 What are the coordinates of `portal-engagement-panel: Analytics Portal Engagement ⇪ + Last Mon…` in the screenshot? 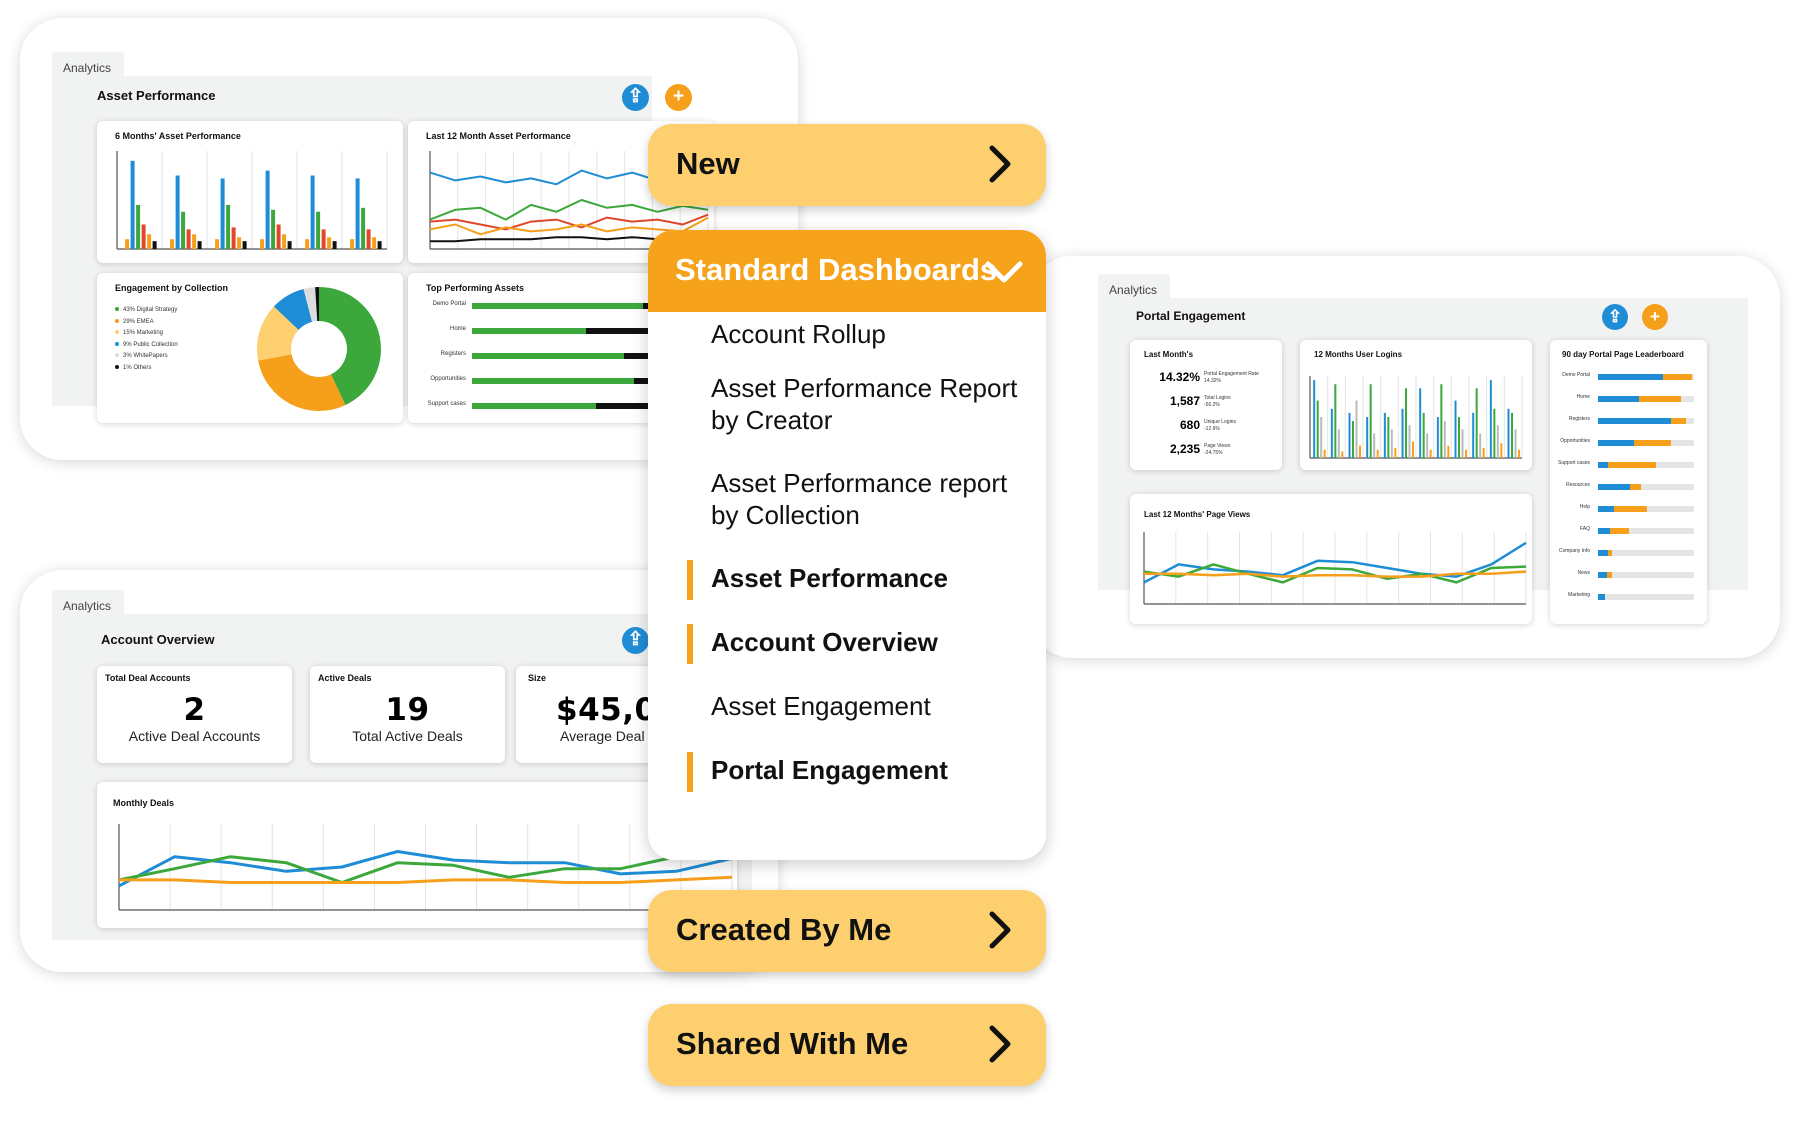 It's located at (1405, 457).